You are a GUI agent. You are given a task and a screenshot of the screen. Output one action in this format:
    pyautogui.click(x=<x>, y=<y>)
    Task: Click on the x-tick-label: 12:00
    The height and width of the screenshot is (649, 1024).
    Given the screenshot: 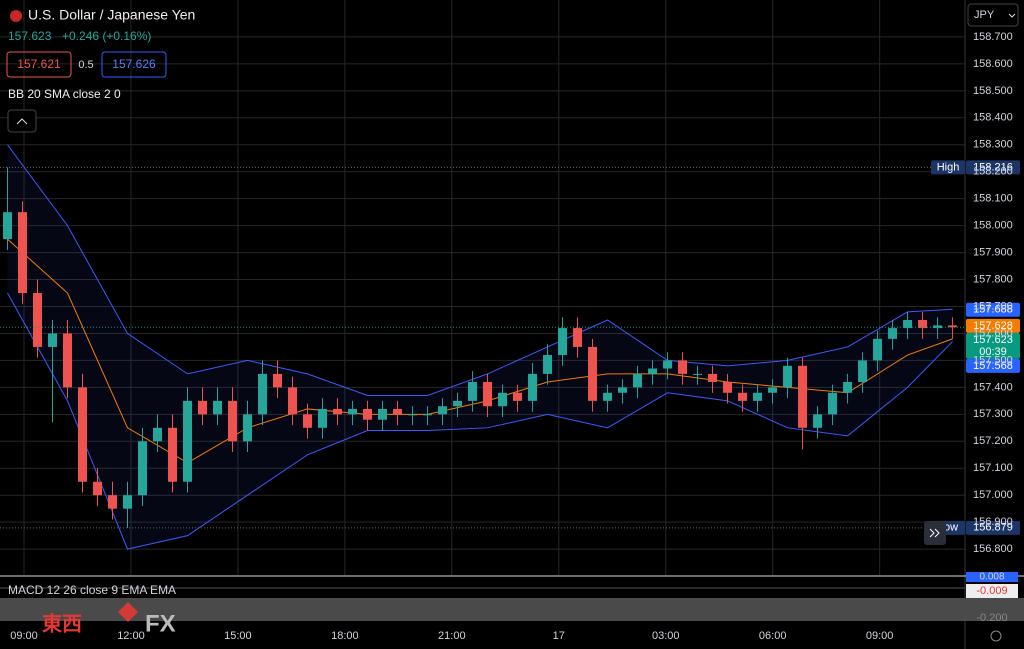 What is the action you would take?
    pyautogui.click(x=131, y=636)
    